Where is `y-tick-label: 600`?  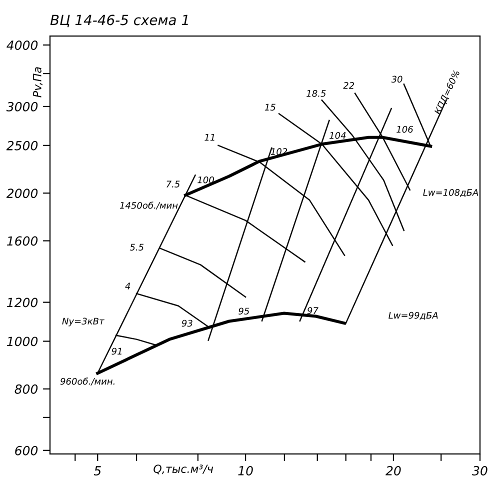 y-tick-label: 600 is located at coordinates (26, 451).